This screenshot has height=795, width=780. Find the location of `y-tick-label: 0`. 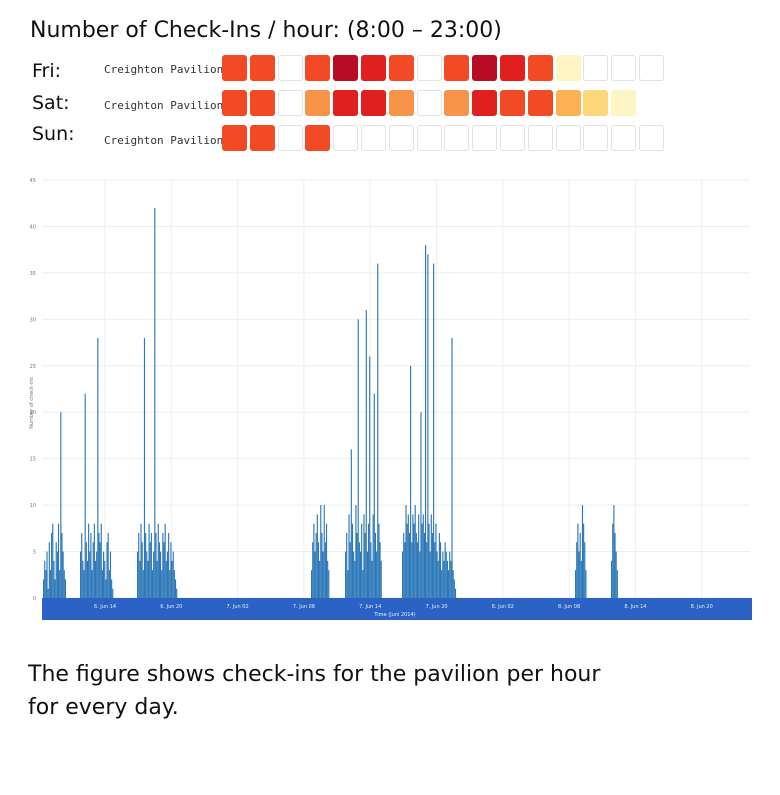

y-tick-label: 0 is located at coordinates (34, 599).